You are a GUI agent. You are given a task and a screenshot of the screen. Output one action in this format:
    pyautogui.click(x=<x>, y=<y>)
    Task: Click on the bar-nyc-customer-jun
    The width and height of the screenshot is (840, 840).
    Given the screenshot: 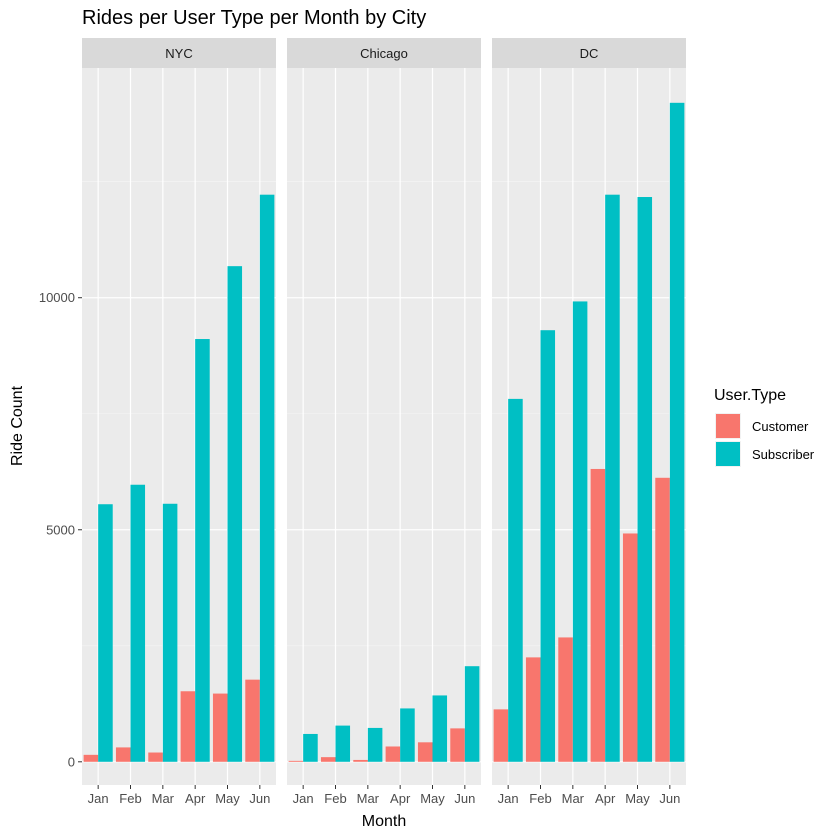 What is the action you would take?
    pyautogui.click(x=252, y=720)
    